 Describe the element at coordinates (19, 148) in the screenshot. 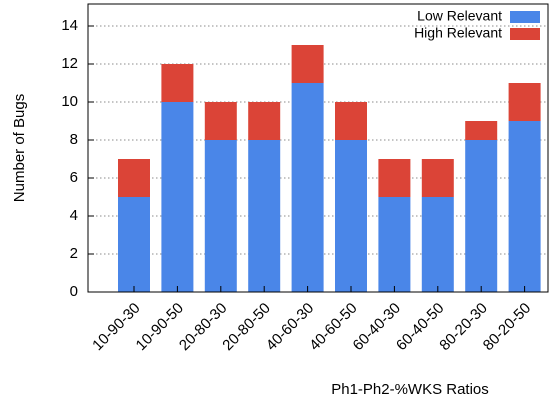

I see `y-axis-label: Number of Bugs` at that location.